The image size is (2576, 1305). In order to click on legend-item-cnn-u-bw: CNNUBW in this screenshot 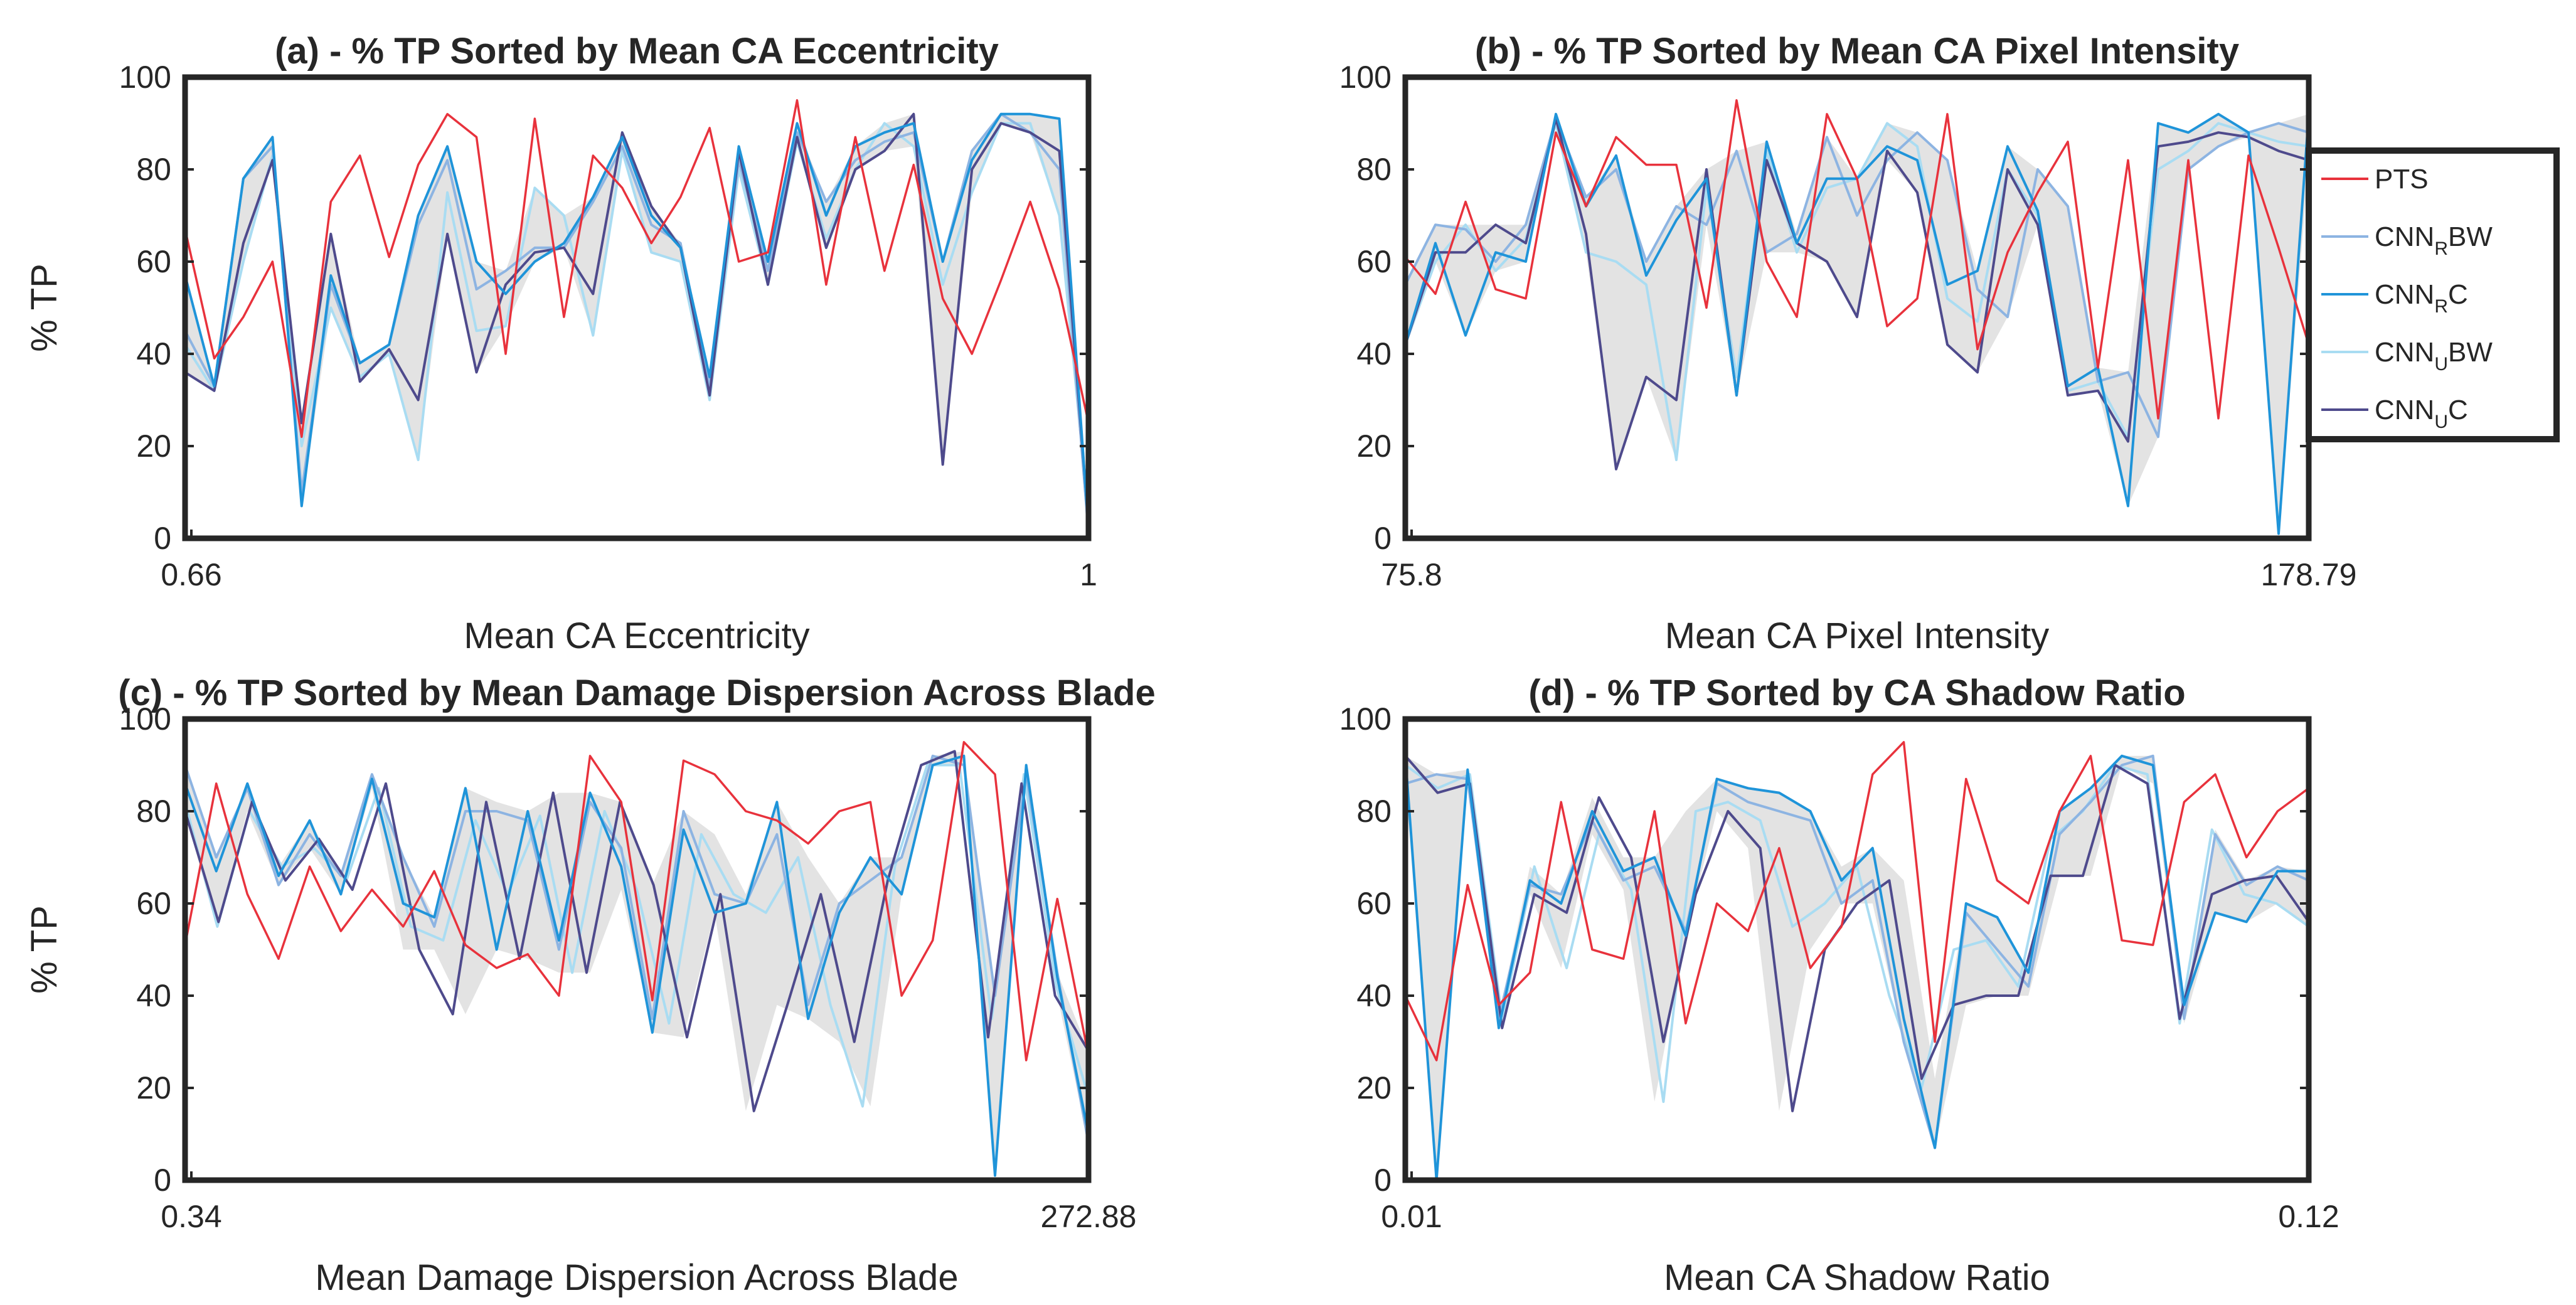, I will do `click(2407, 356)`.